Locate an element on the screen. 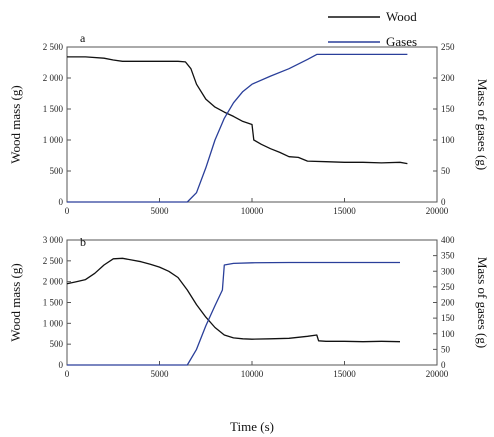 The image size is (494, 437). legend-gases-label: Gases is located at coordinates (401, 41).